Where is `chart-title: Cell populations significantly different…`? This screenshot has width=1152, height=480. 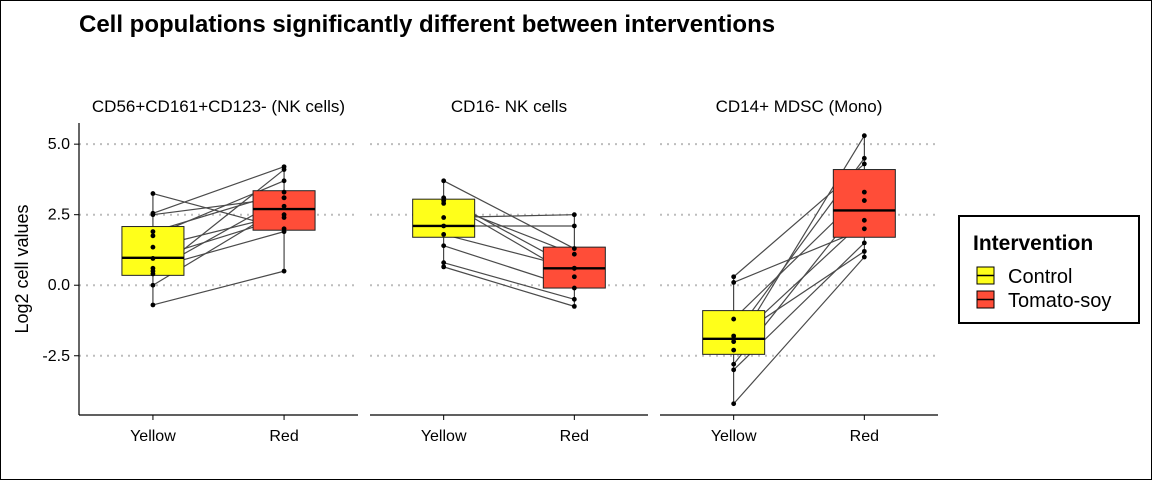 chart-title: Cell populations significantly different… is located at coordinates (427, 24).